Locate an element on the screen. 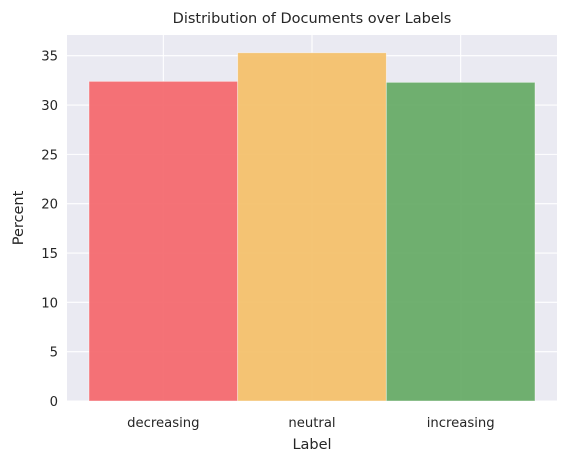 The width and height of the screenshot is (572, 463). y-tick-label: 5 is located at coordinates (54, 353).